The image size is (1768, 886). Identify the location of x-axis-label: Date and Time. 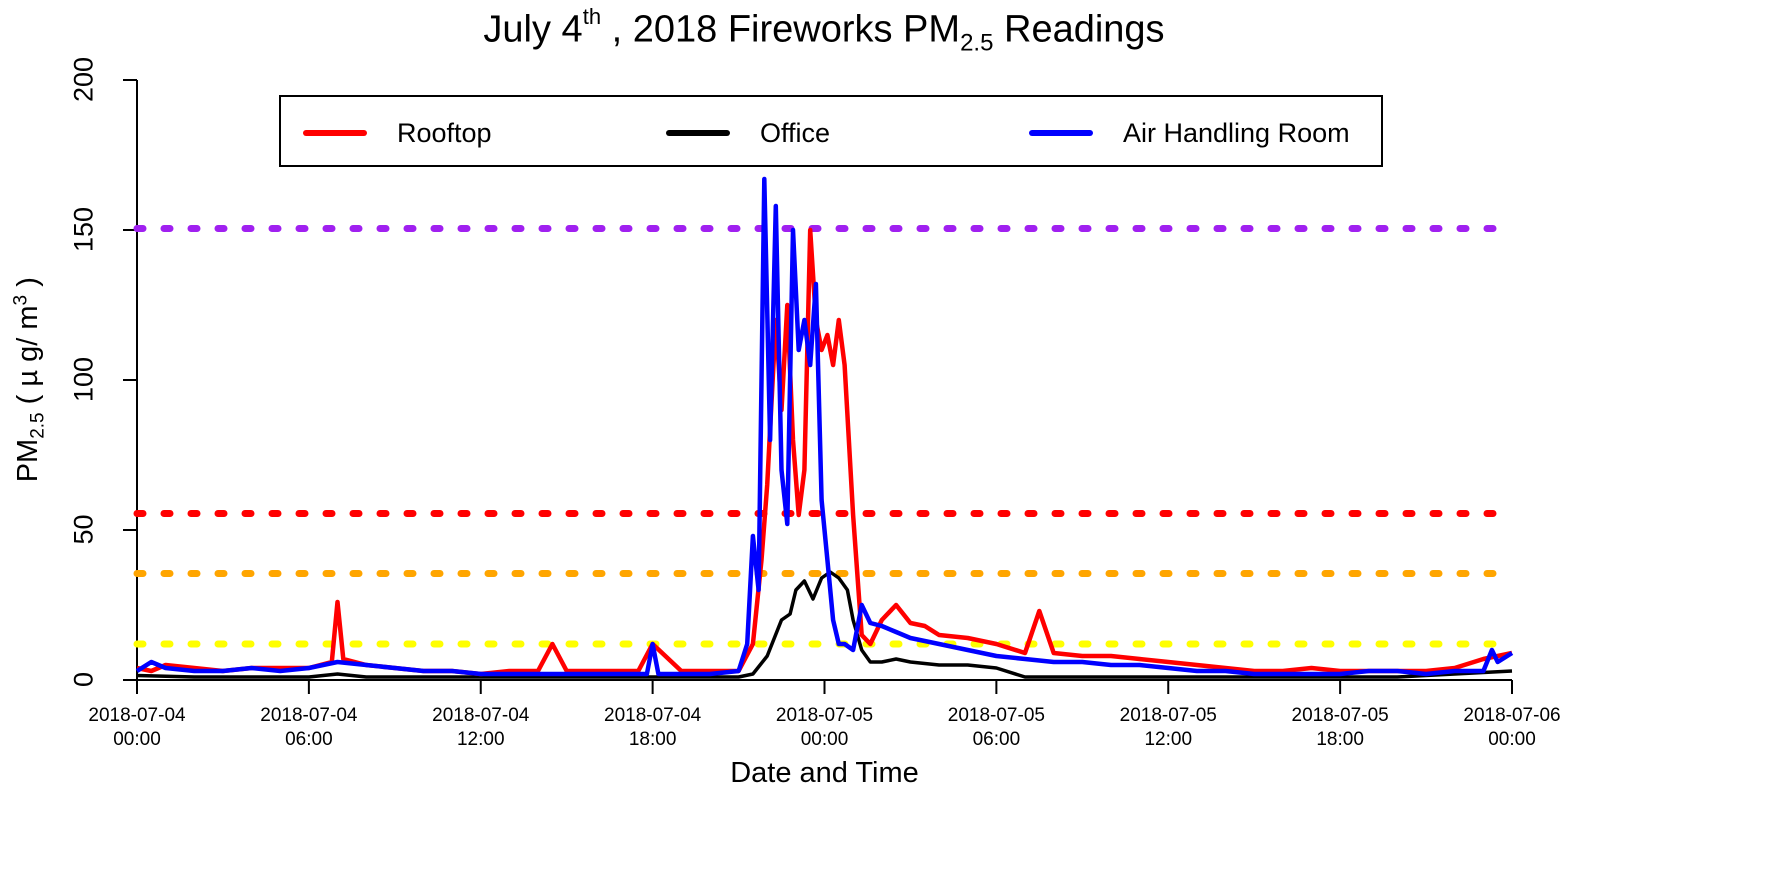
(824, 773).